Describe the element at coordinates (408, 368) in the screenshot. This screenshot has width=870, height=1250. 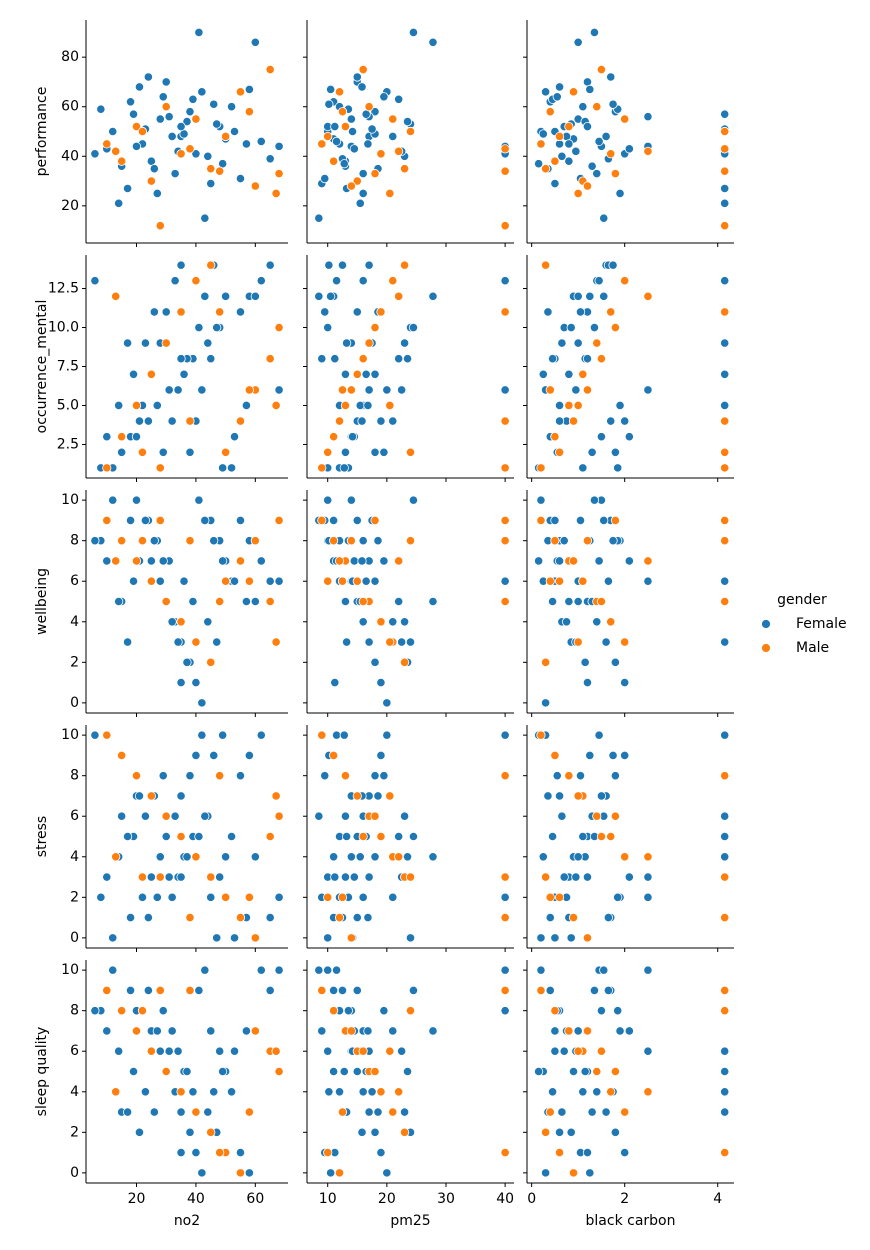
I see `panel` at that location.